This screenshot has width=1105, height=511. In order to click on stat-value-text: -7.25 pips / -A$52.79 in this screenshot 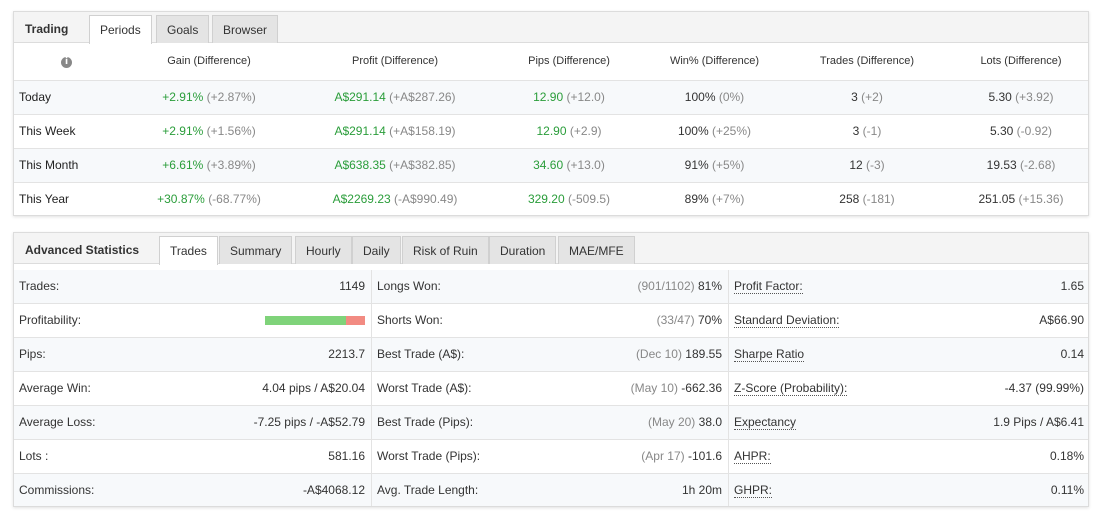, I will do `click(309, 422)`.